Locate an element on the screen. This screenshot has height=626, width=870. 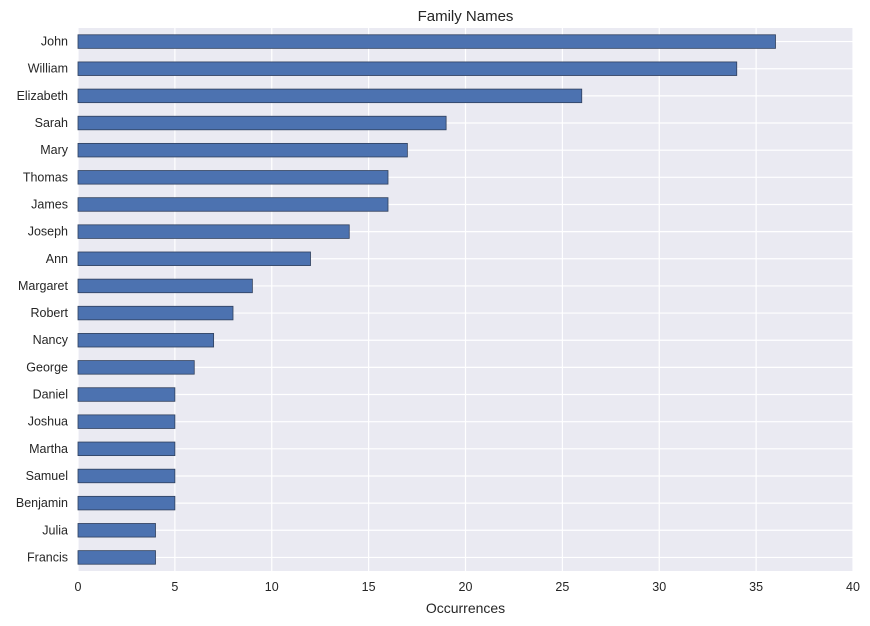
y-tick-label-john: John is located at coordinates (54, 42).